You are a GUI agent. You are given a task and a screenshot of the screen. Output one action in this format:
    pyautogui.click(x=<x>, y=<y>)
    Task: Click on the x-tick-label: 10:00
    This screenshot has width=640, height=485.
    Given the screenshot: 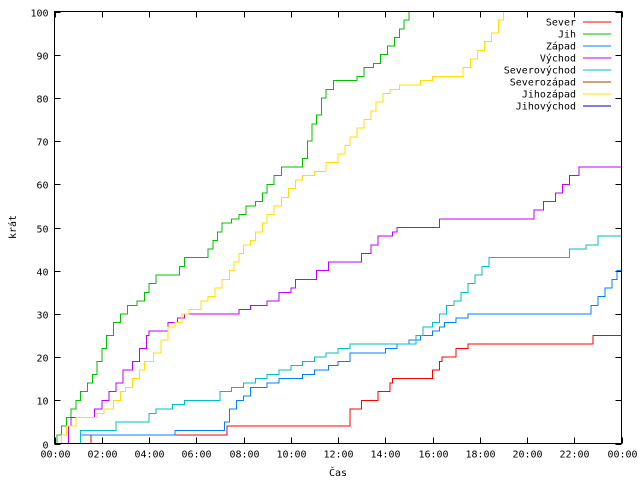 What is the action you would take?
    pyautogui.click(x=291, y=455)
    